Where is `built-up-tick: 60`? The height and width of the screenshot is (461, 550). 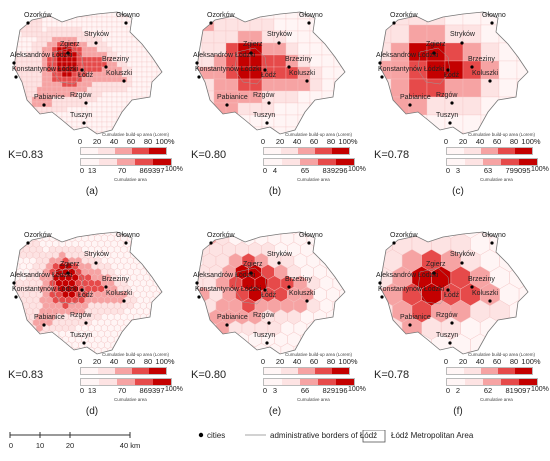
built-up-tick: 60 is located at coordinates (314, 361).